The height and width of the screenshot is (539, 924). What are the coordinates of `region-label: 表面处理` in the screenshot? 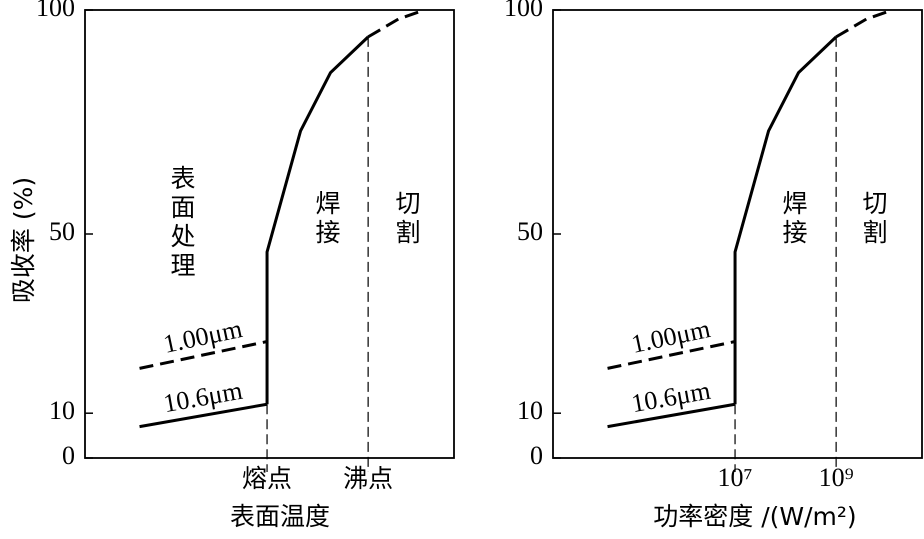 It's located at (181, 223).